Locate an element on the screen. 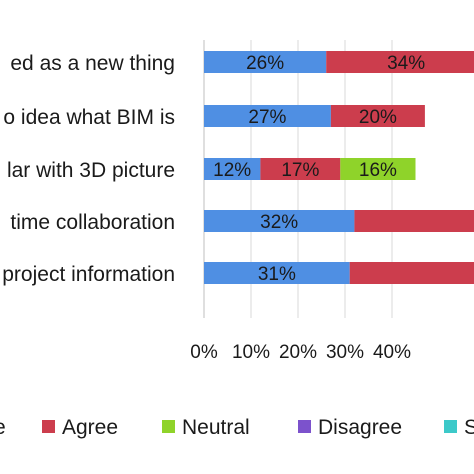  legend: e Agree Neutral Disagree S is located at coordinates (237, 427).